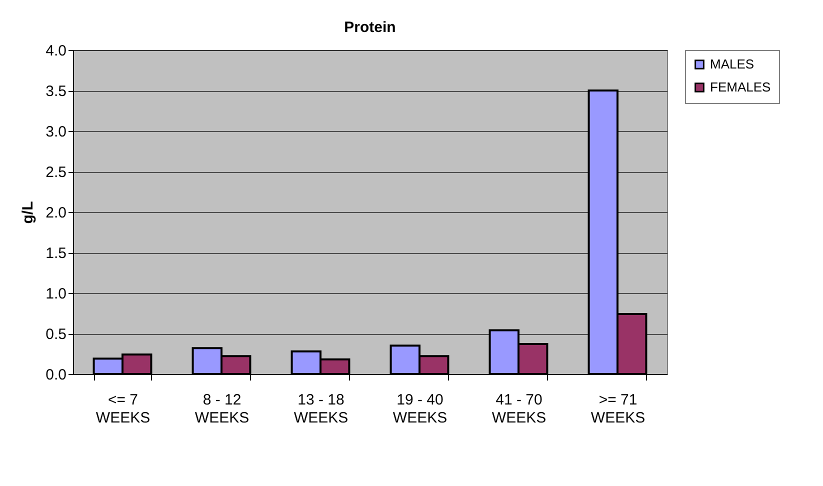 This screenshot has width=823, height=486. I want to click on y-tick-label: 2.0, so click(56, 213).